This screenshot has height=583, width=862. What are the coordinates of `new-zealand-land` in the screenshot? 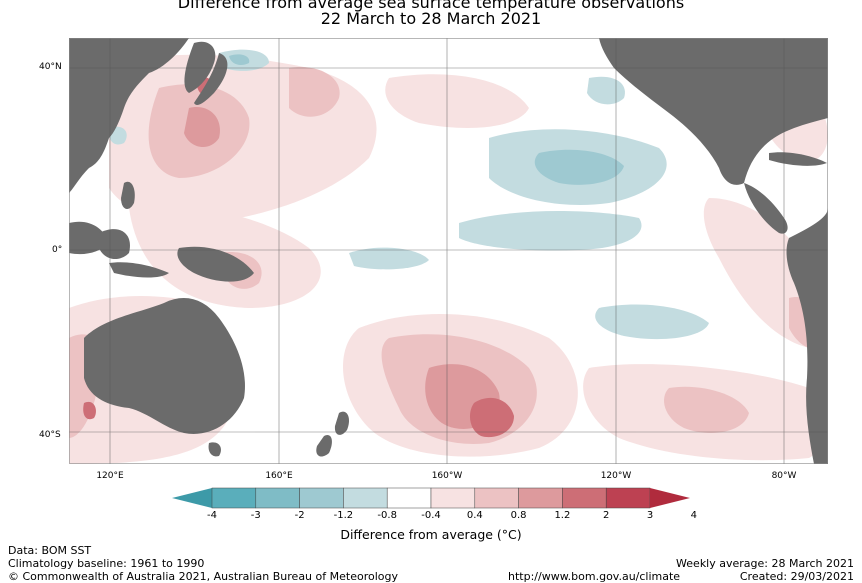 It's located at (342, 423).